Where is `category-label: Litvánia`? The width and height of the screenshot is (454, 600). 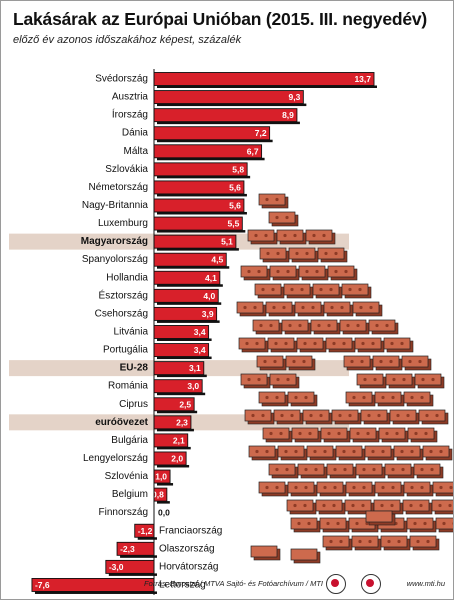 category-label: Litvánia is located at coordinates (131, 331).